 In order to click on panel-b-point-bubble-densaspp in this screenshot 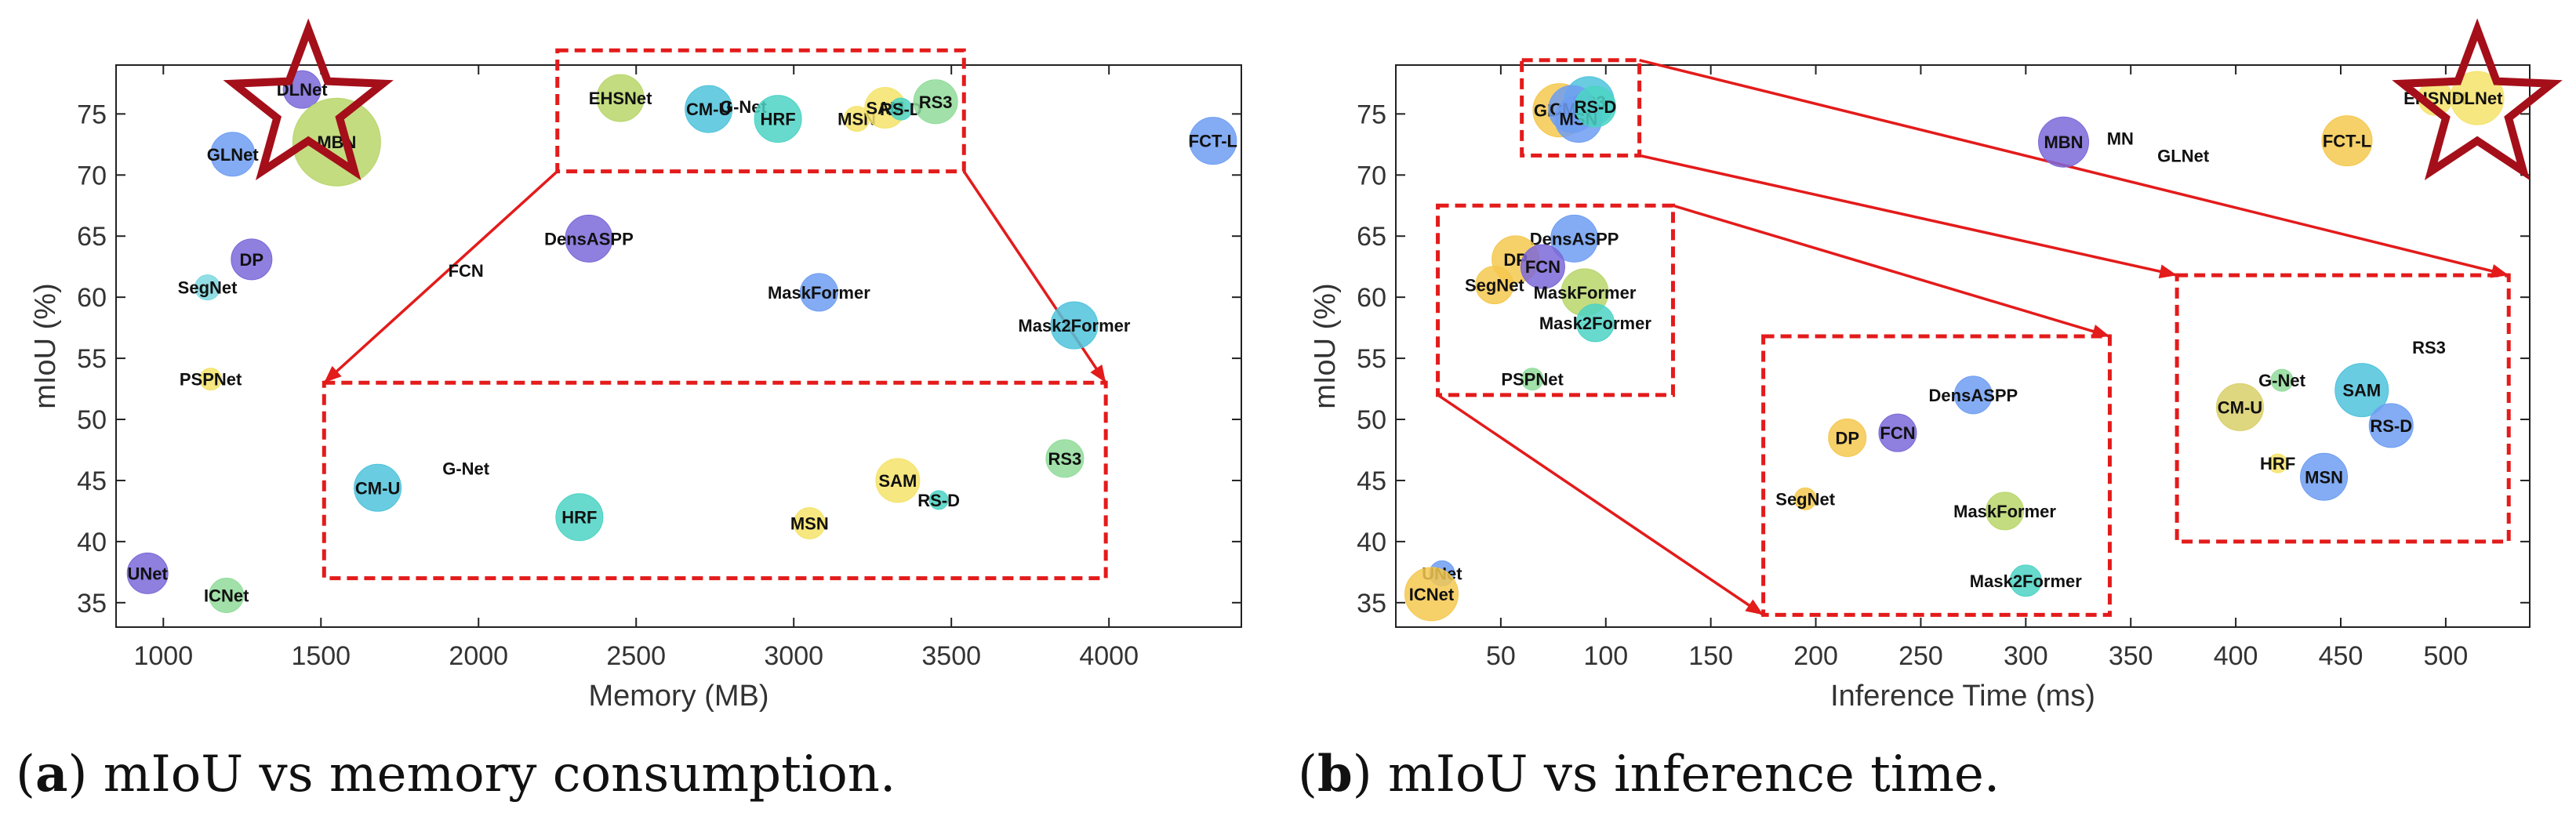, I will do `click(1574, 238)`.